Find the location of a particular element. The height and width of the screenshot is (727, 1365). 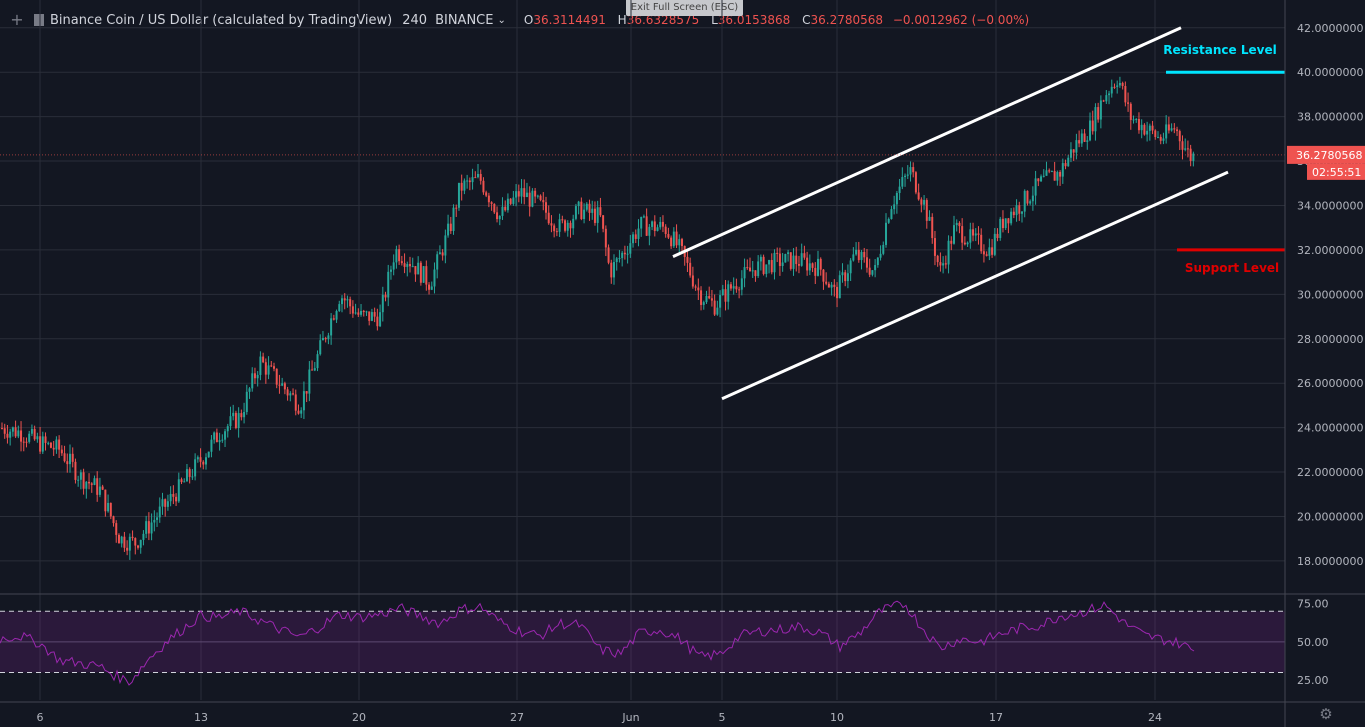

timeframe: 240 is located at coordinates (415, 20).